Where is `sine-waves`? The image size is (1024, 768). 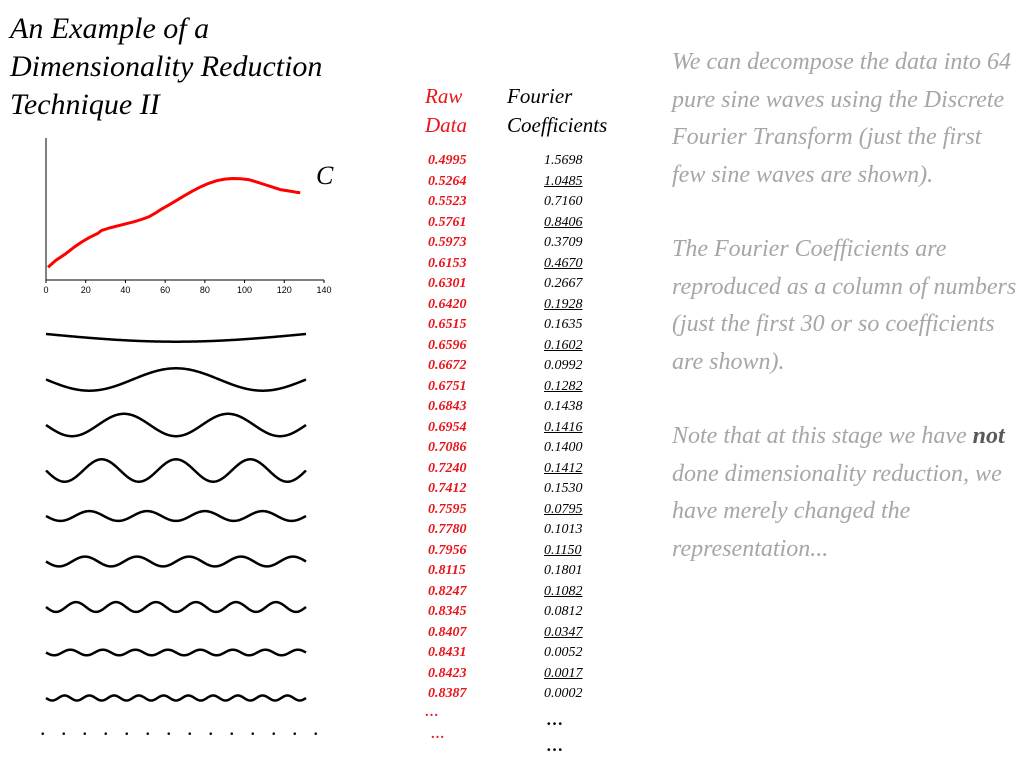 sine-waves is located at coordinates (176, 517).